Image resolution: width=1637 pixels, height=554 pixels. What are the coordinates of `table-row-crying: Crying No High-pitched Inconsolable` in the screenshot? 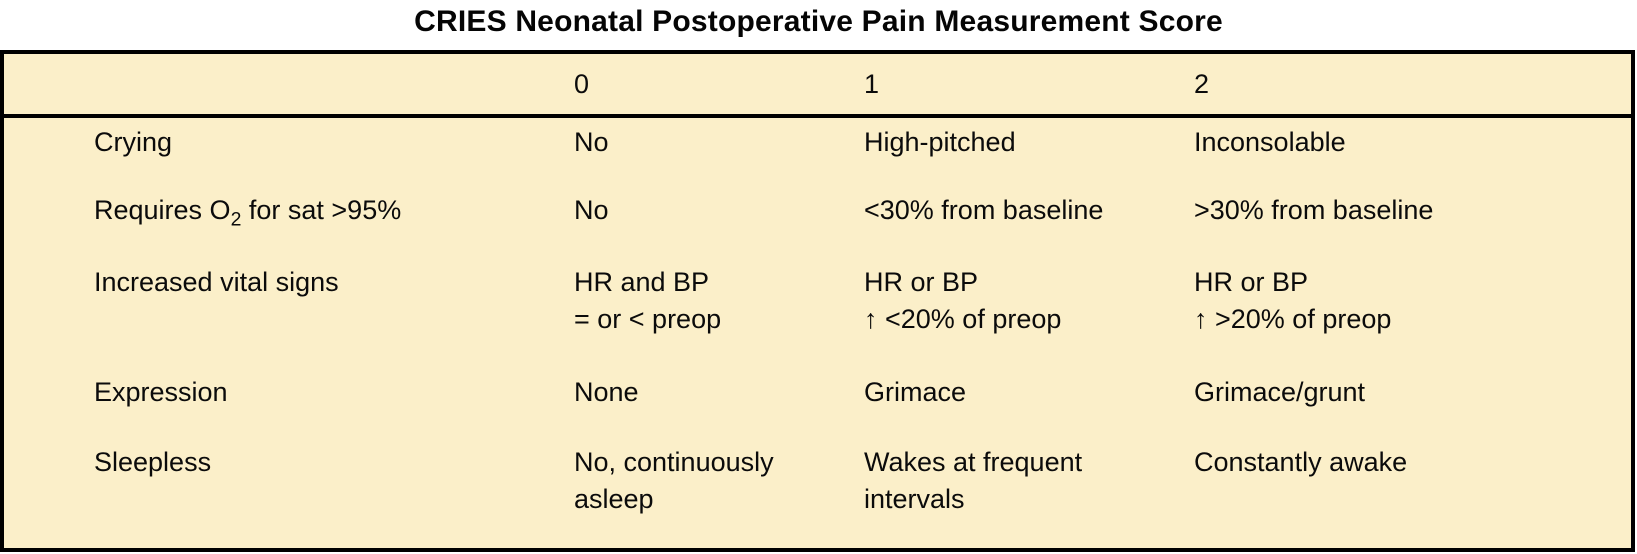 It's located at (817, 151).